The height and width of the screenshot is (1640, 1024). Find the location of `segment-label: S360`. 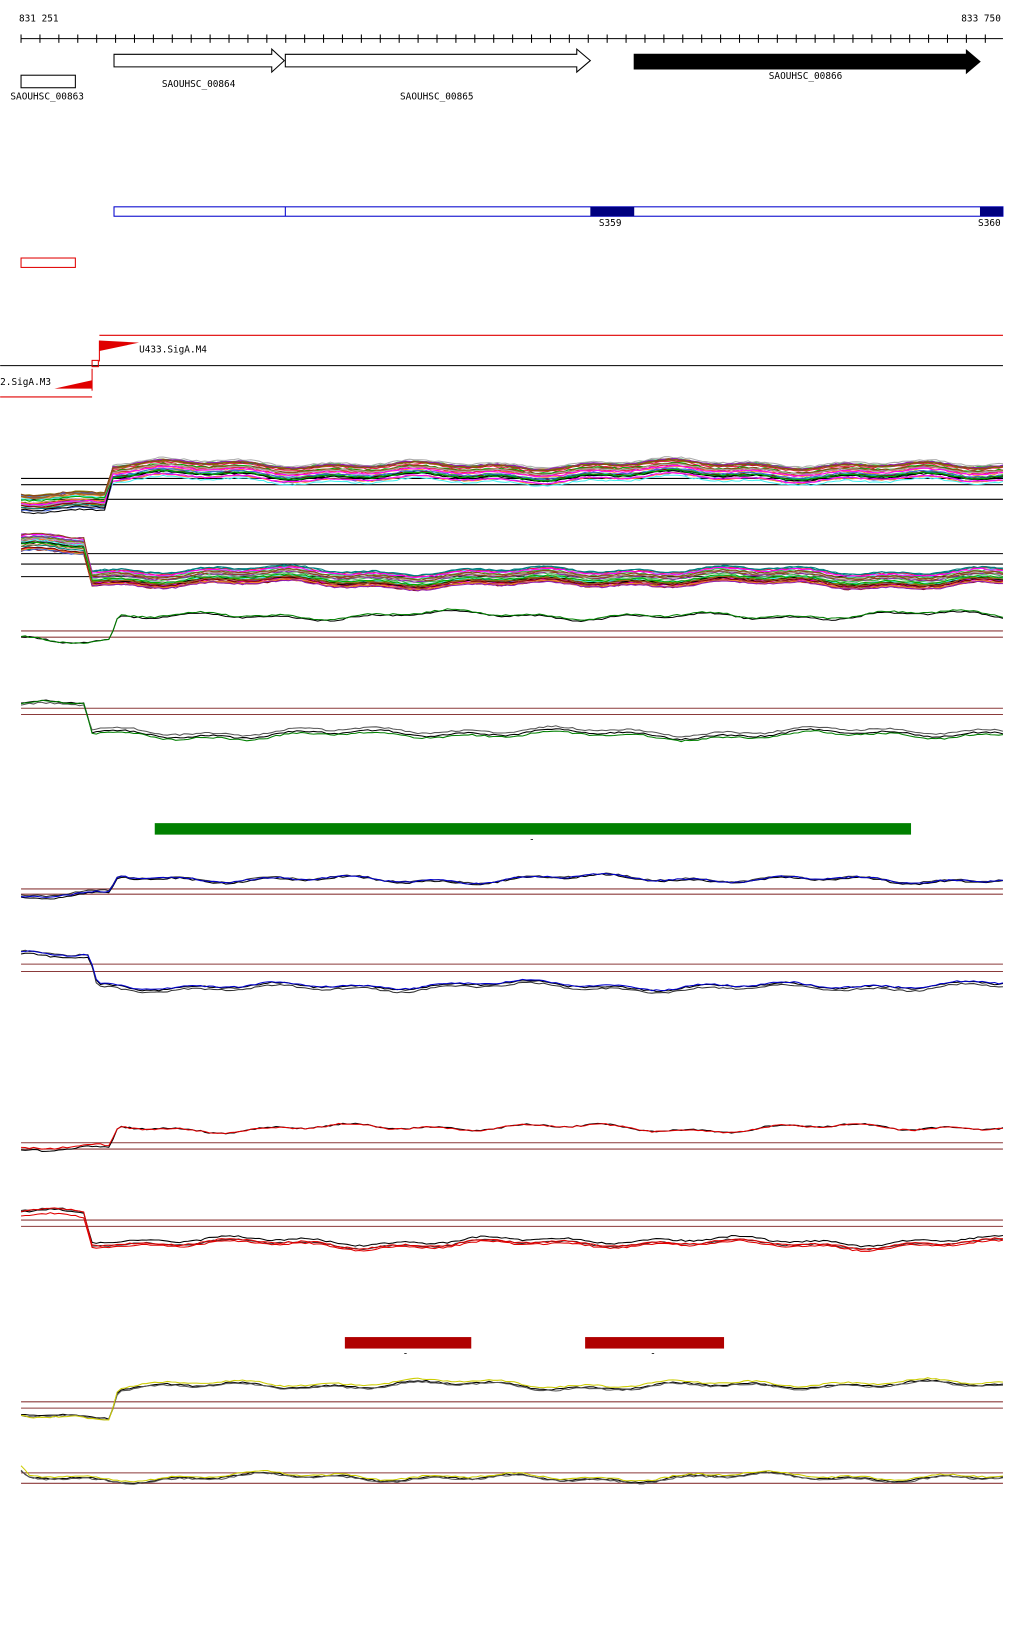

segment-label: S360 is located at coordinates (989, 223).